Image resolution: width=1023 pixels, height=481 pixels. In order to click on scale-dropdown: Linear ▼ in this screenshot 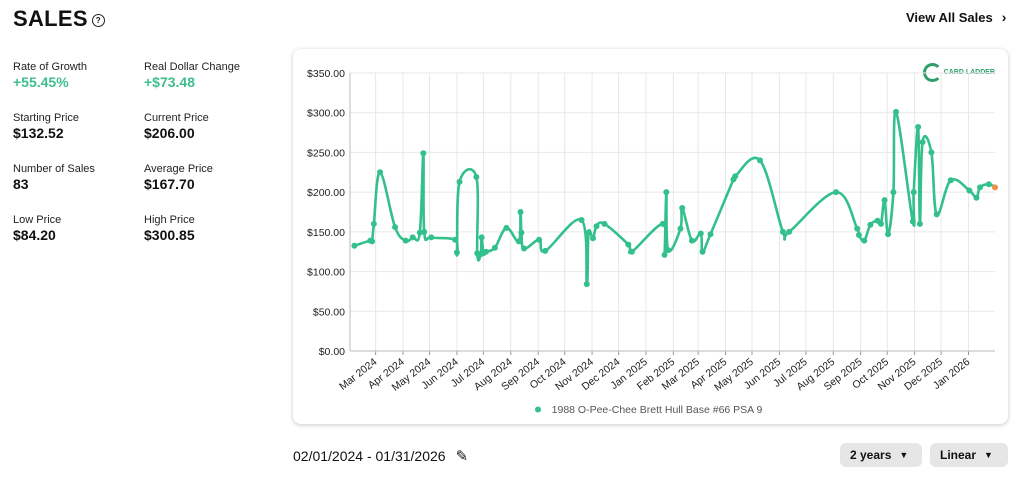, I will do `click(969, 455)`.